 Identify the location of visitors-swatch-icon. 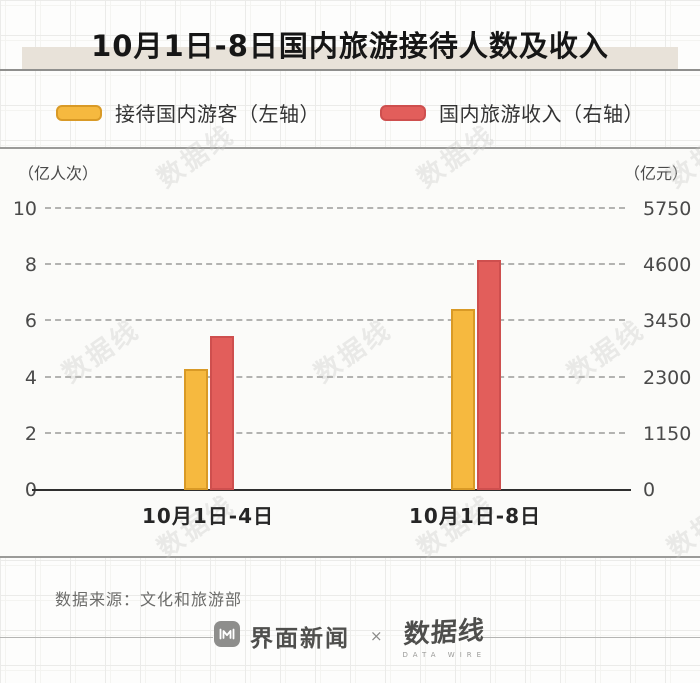
(79, 112).